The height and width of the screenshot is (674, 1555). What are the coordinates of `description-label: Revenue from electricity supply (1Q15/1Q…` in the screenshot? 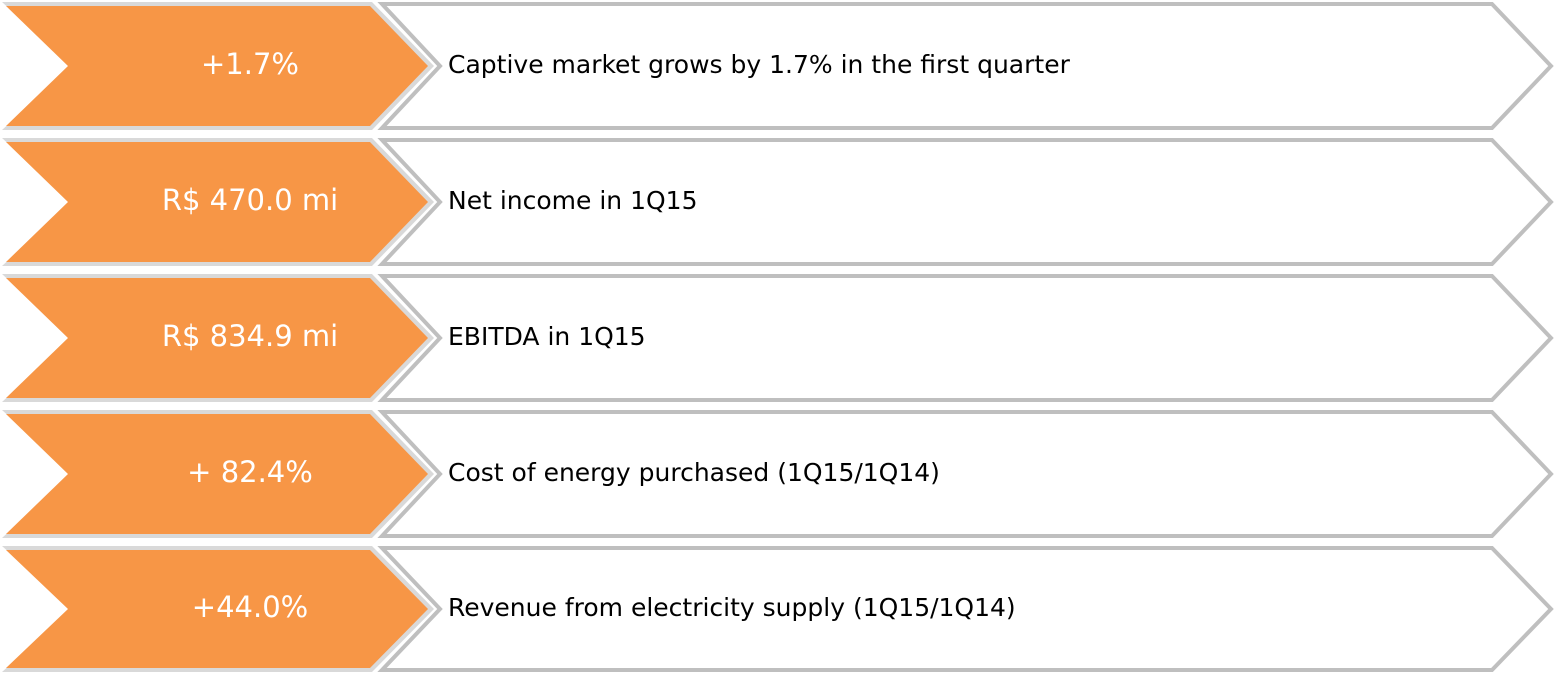 It's located at (732, 607).